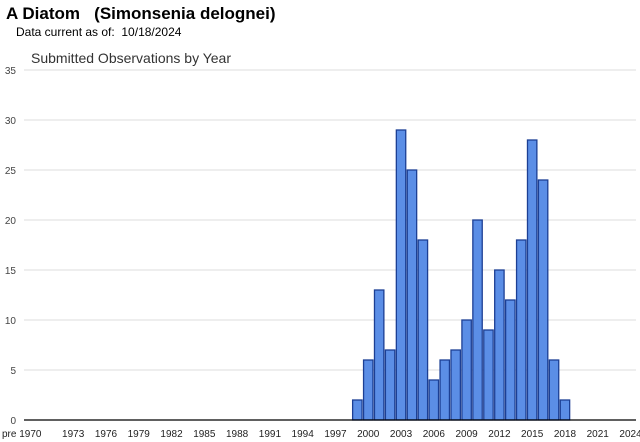 The height and width of the screenshot is (442, 640). Describe the element at coordinates (237, 434) in the screenshot. I see `x-tick-label: 1988` at that location.